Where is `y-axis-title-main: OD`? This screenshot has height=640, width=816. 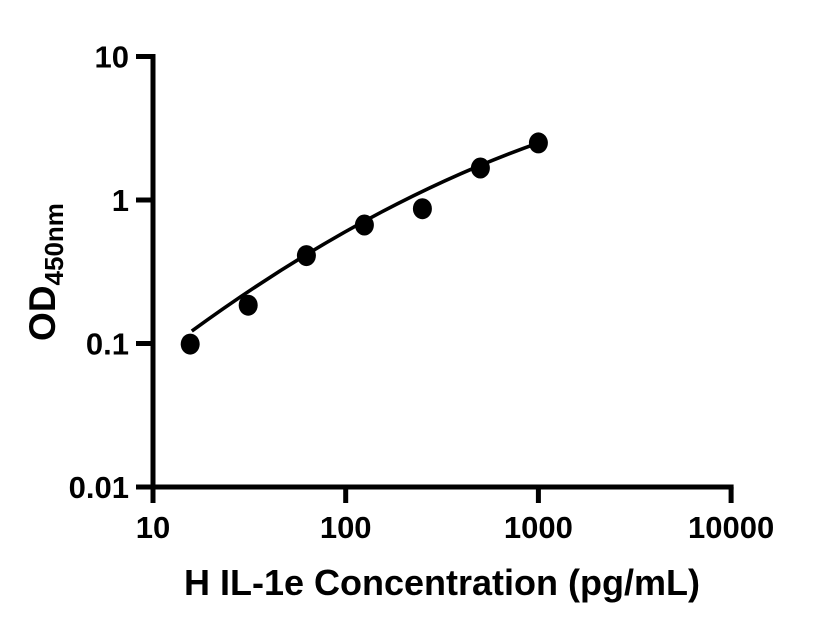
y-axis-title-main: OD is located at coordinates (42, 313).